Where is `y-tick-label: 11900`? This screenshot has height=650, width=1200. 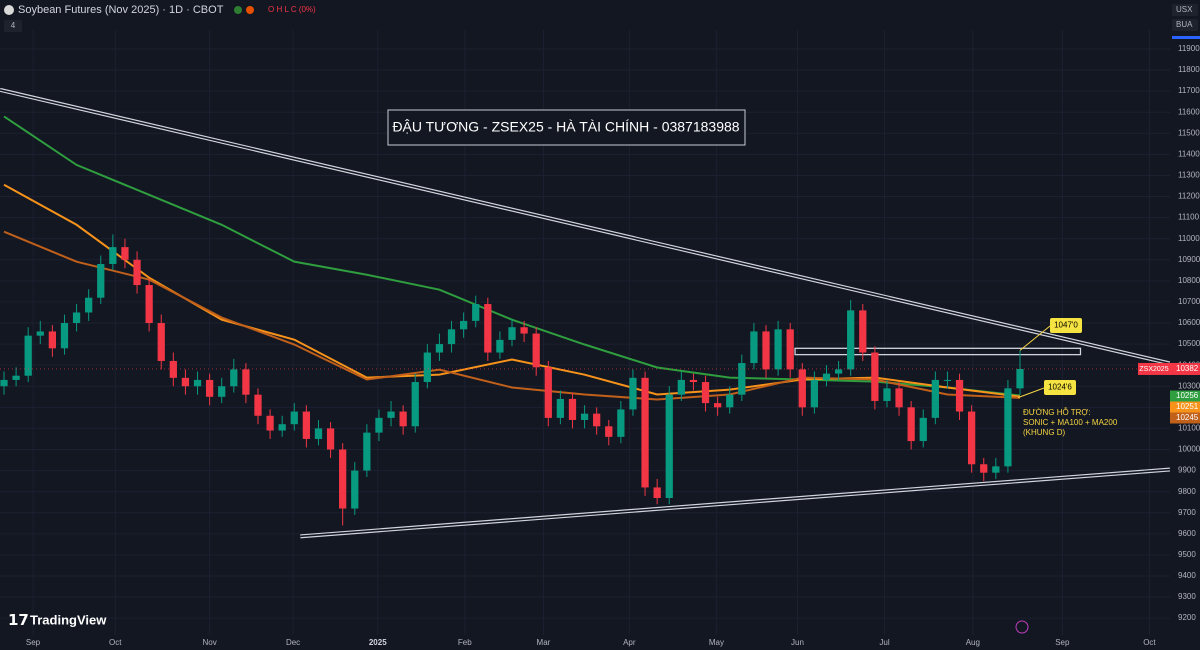
y-tick-label: 11900 is located at coordinates (1189, 48).